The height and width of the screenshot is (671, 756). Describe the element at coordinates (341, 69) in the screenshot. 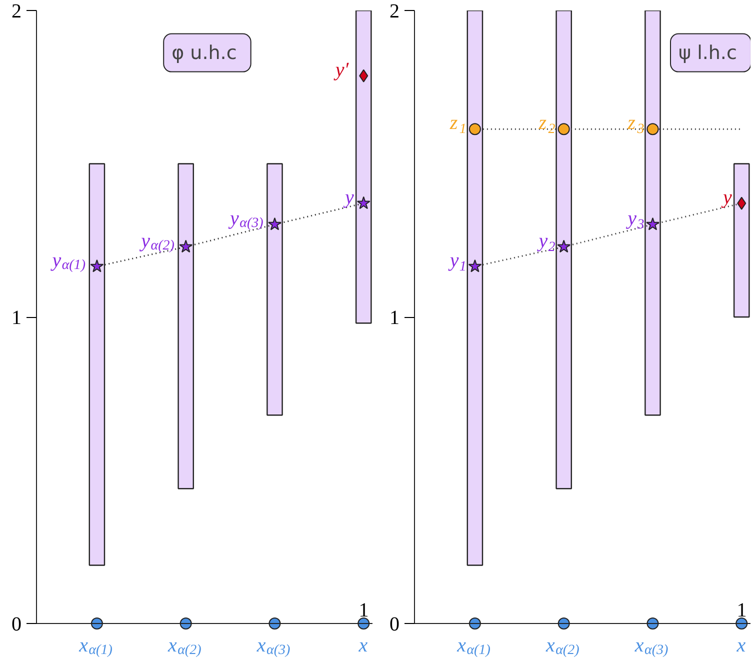

I see `annotation: y′` at that location.